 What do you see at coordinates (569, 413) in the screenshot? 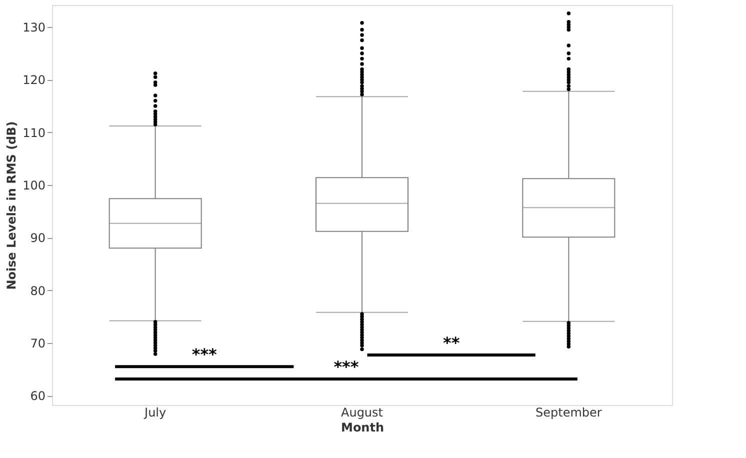
I see `x-tick-label: September` at bounding box center [569, 413].